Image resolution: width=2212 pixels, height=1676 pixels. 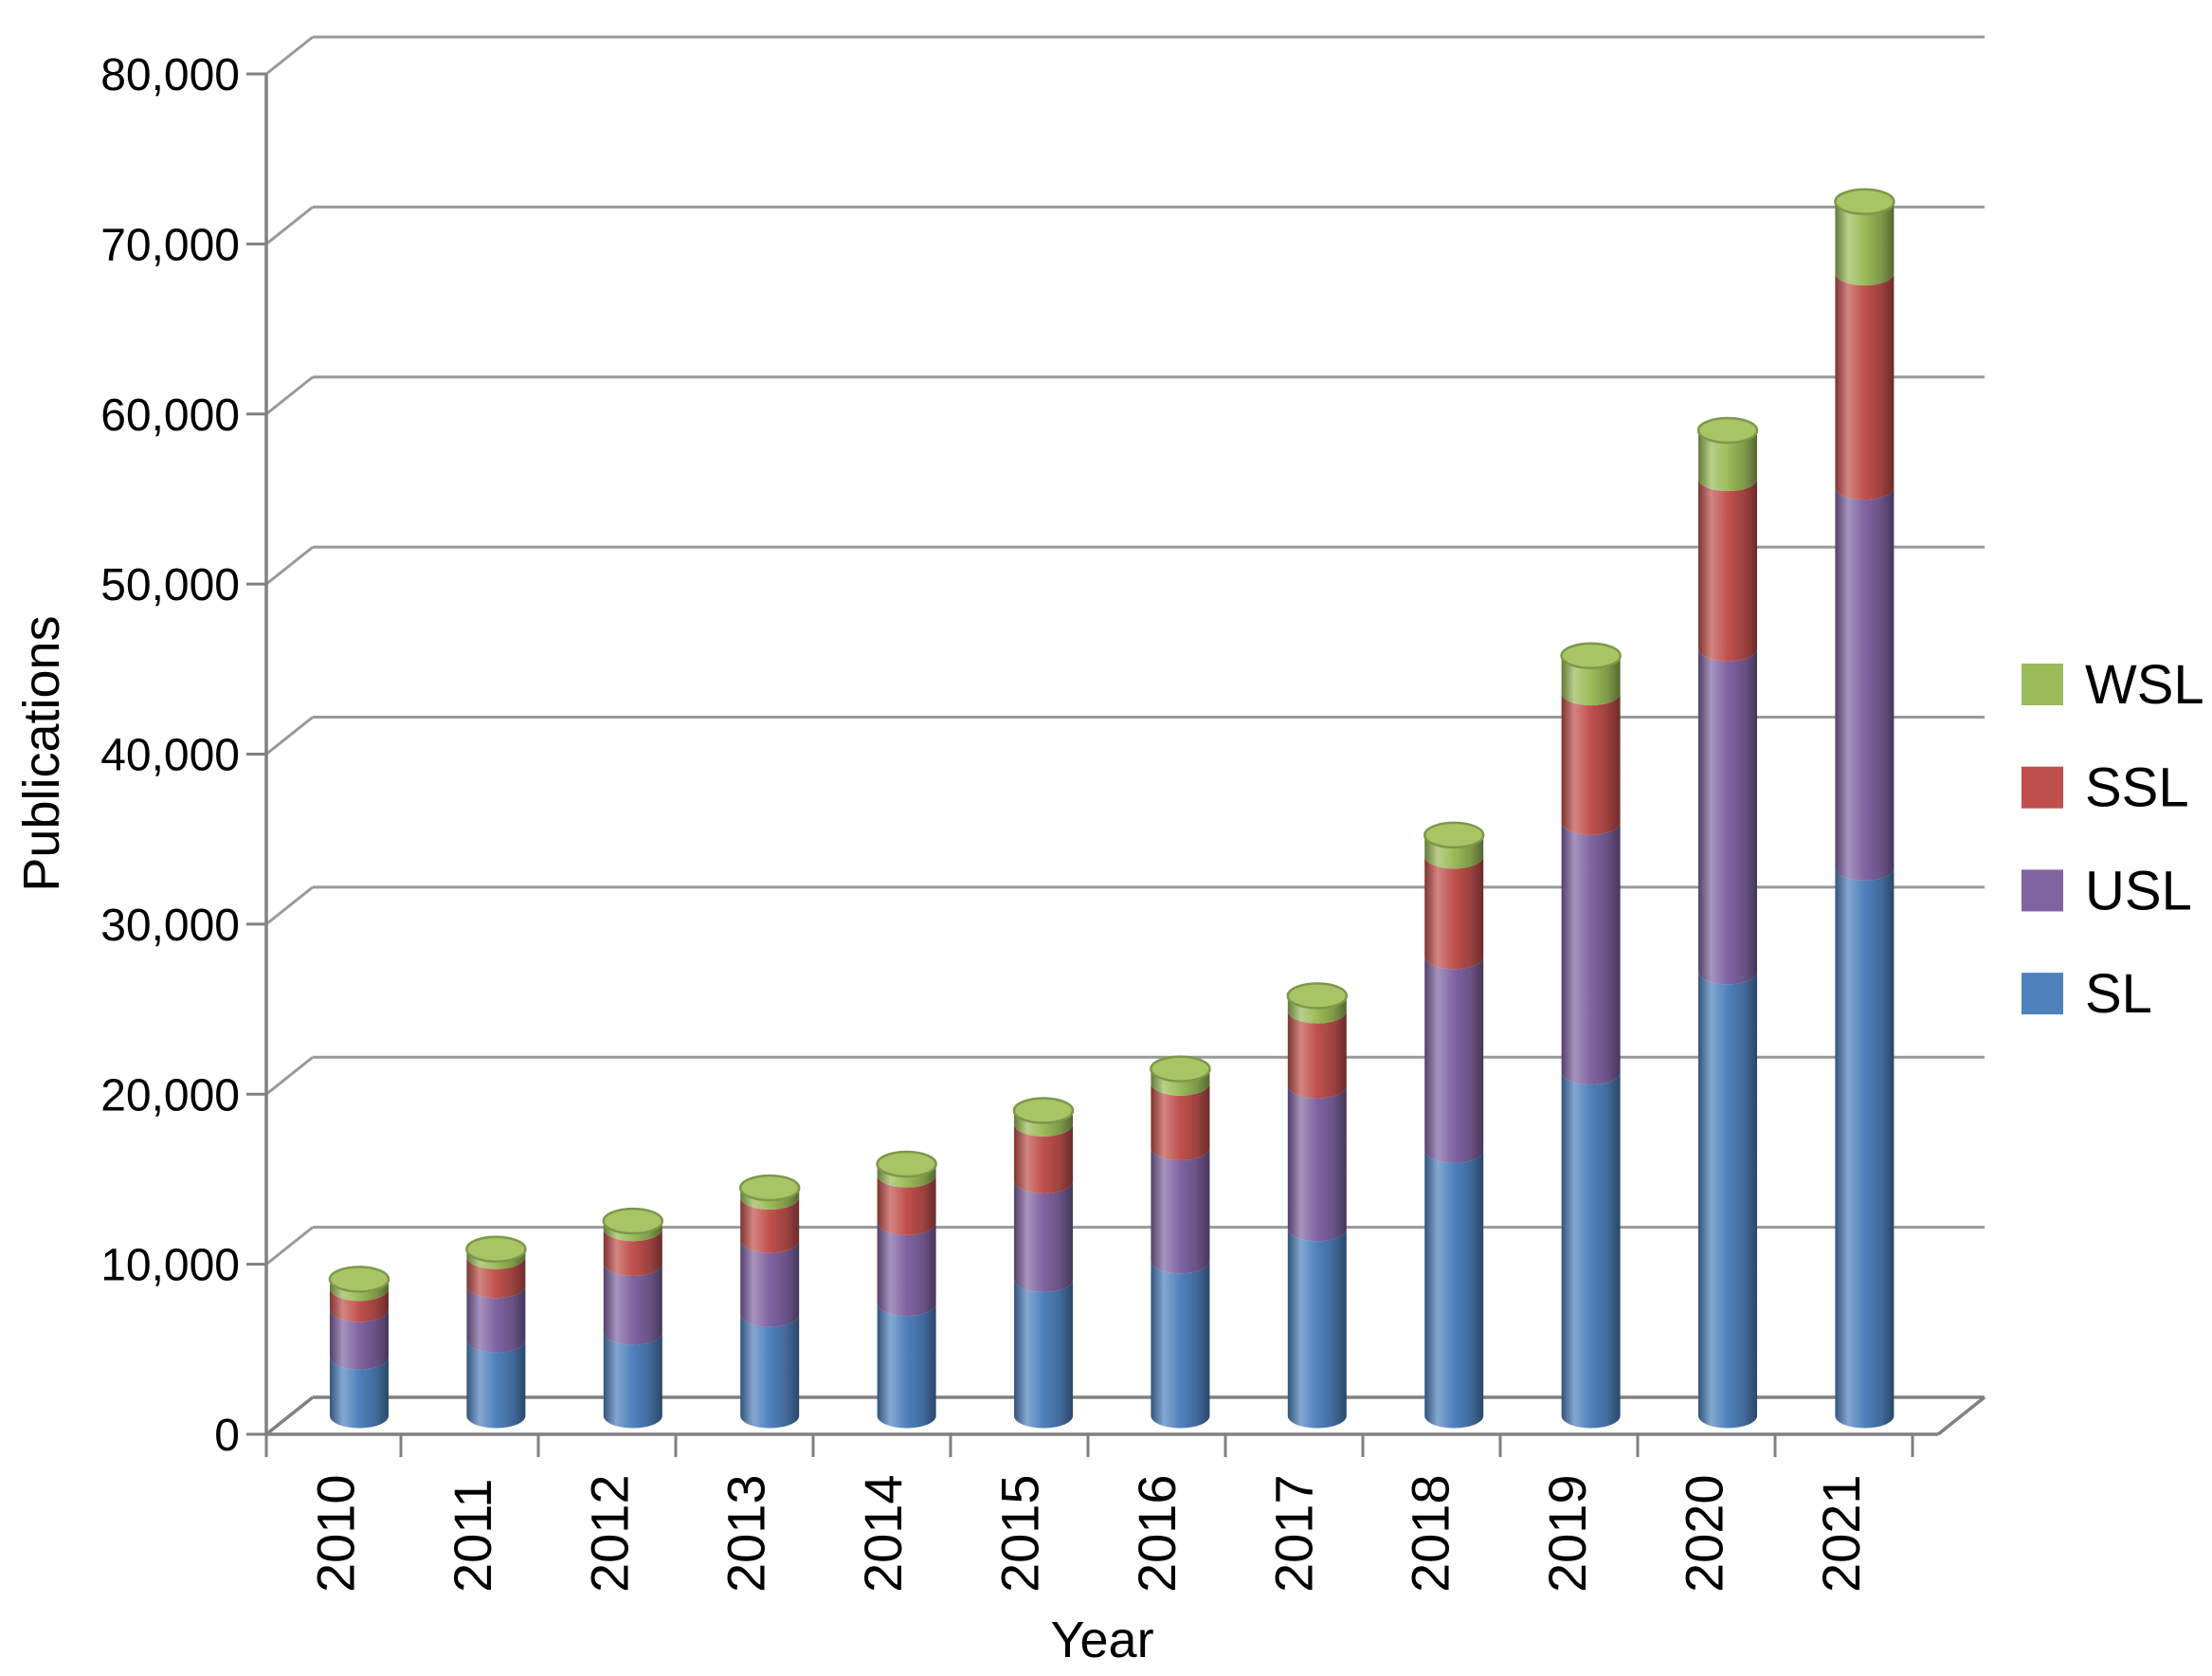 I want to click on x-axis-tick-label: 2018, so click(x=1430, y=1533).